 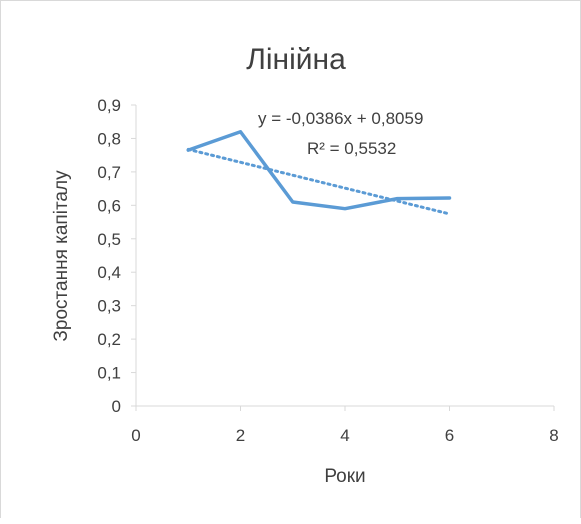 I want to click on trendline-equation-label: y = -0,0386x + 0,8059, so click(x=340, y=118).